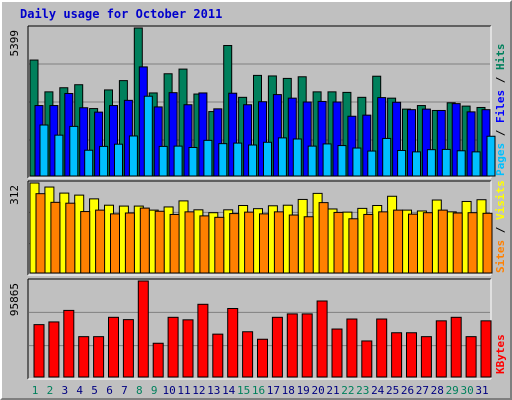 Image resolution: width=512 pixels, height=400 pixels. Describe the element at coordinates (273, 390) in the screenshot. I see `x-tick-label-17: 17` at that location.